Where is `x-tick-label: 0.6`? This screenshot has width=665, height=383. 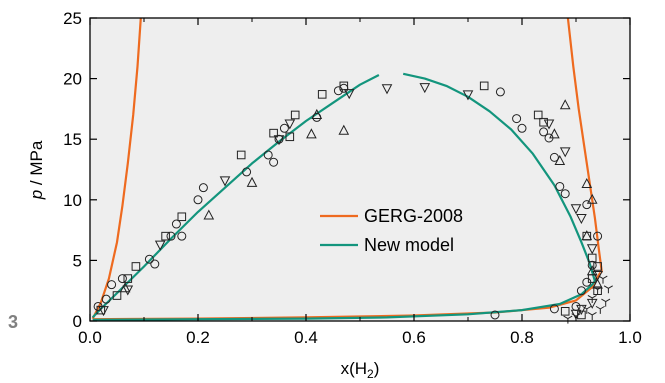 x-tick-label: 0.6 is located at coordinates (414, 337).